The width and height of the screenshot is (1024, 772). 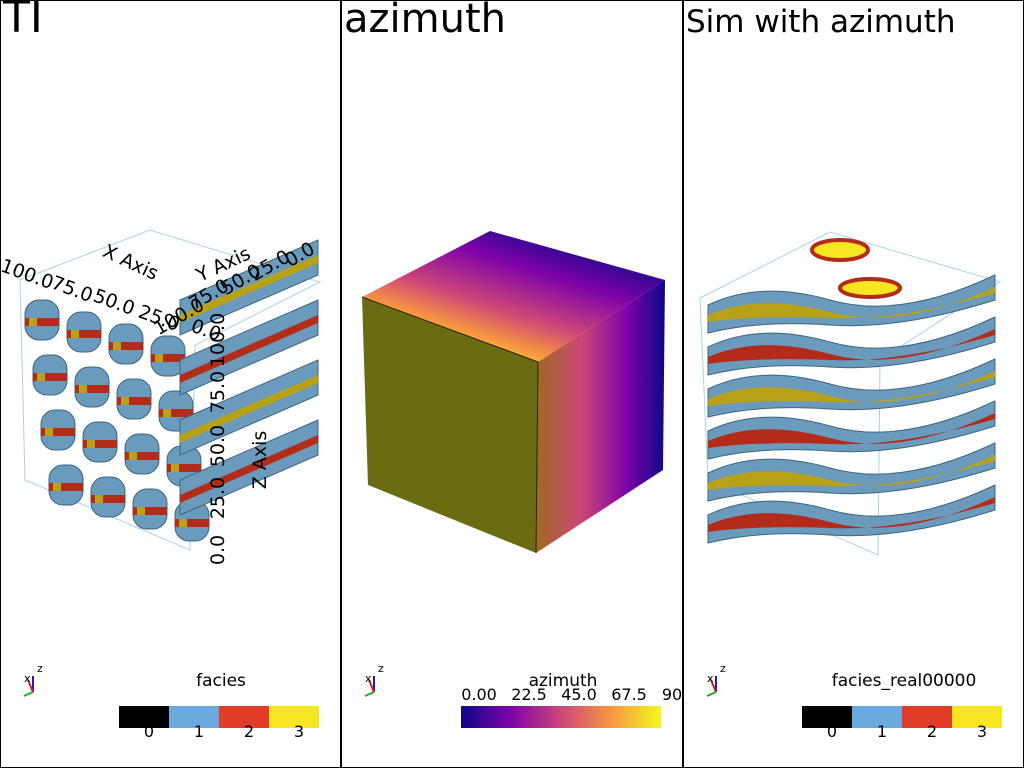 I want to click on z-tick-label: 75.0, so click(x=218, y=392).